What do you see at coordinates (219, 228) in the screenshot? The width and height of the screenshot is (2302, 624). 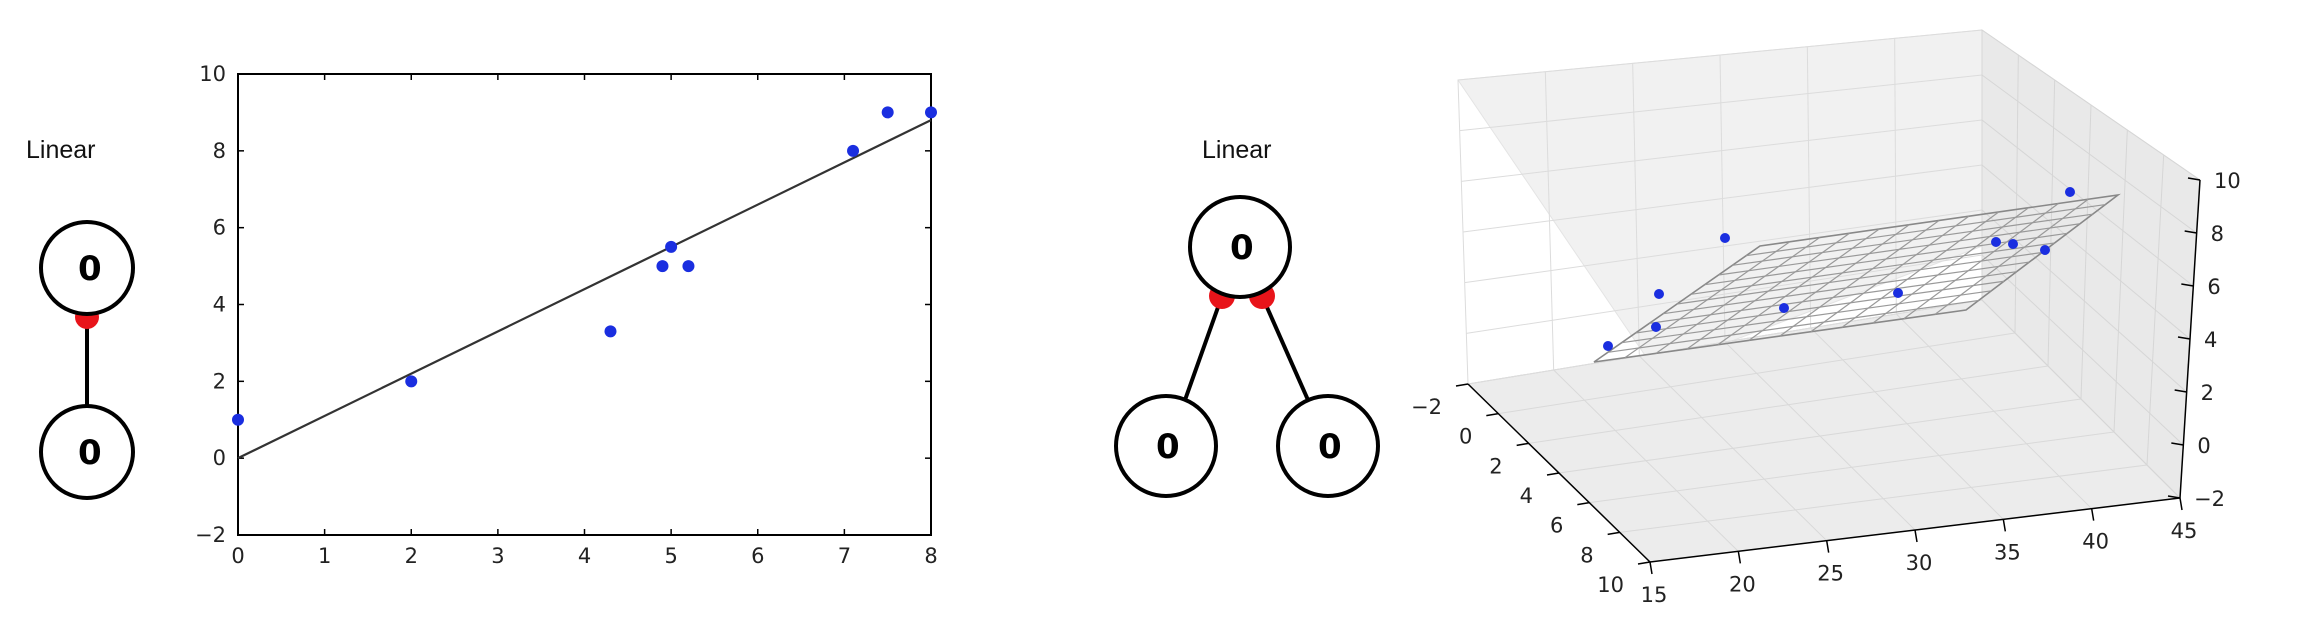 I see `y-tick-label: 6` at bounding box center [219, 228].